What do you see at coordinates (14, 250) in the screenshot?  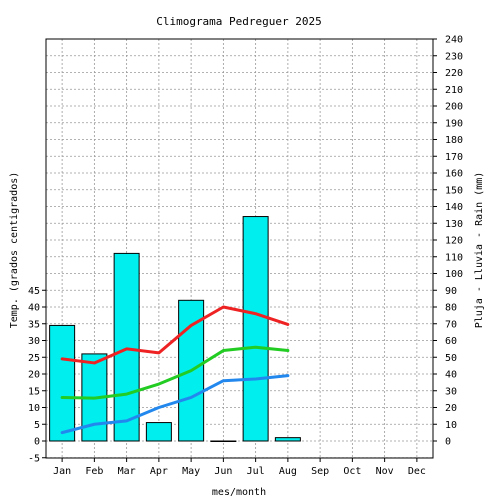 I see `left-axis-label: Temp. (grados centigrados)` at bounding box center [14, 250].